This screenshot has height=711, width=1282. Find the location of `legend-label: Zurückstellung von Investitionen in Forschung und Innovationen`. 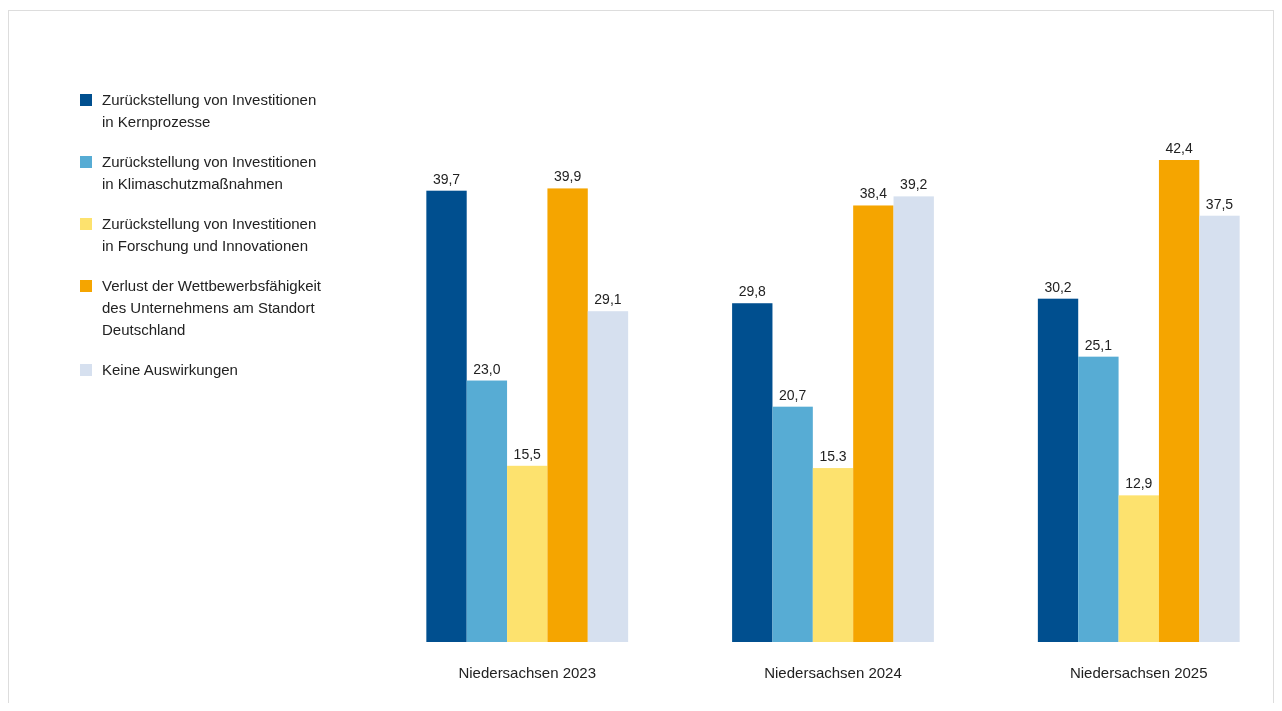

legend-label: Zurückstellung von Investitionen in Forschung und Innovationen is located at coordinates (209, 234).